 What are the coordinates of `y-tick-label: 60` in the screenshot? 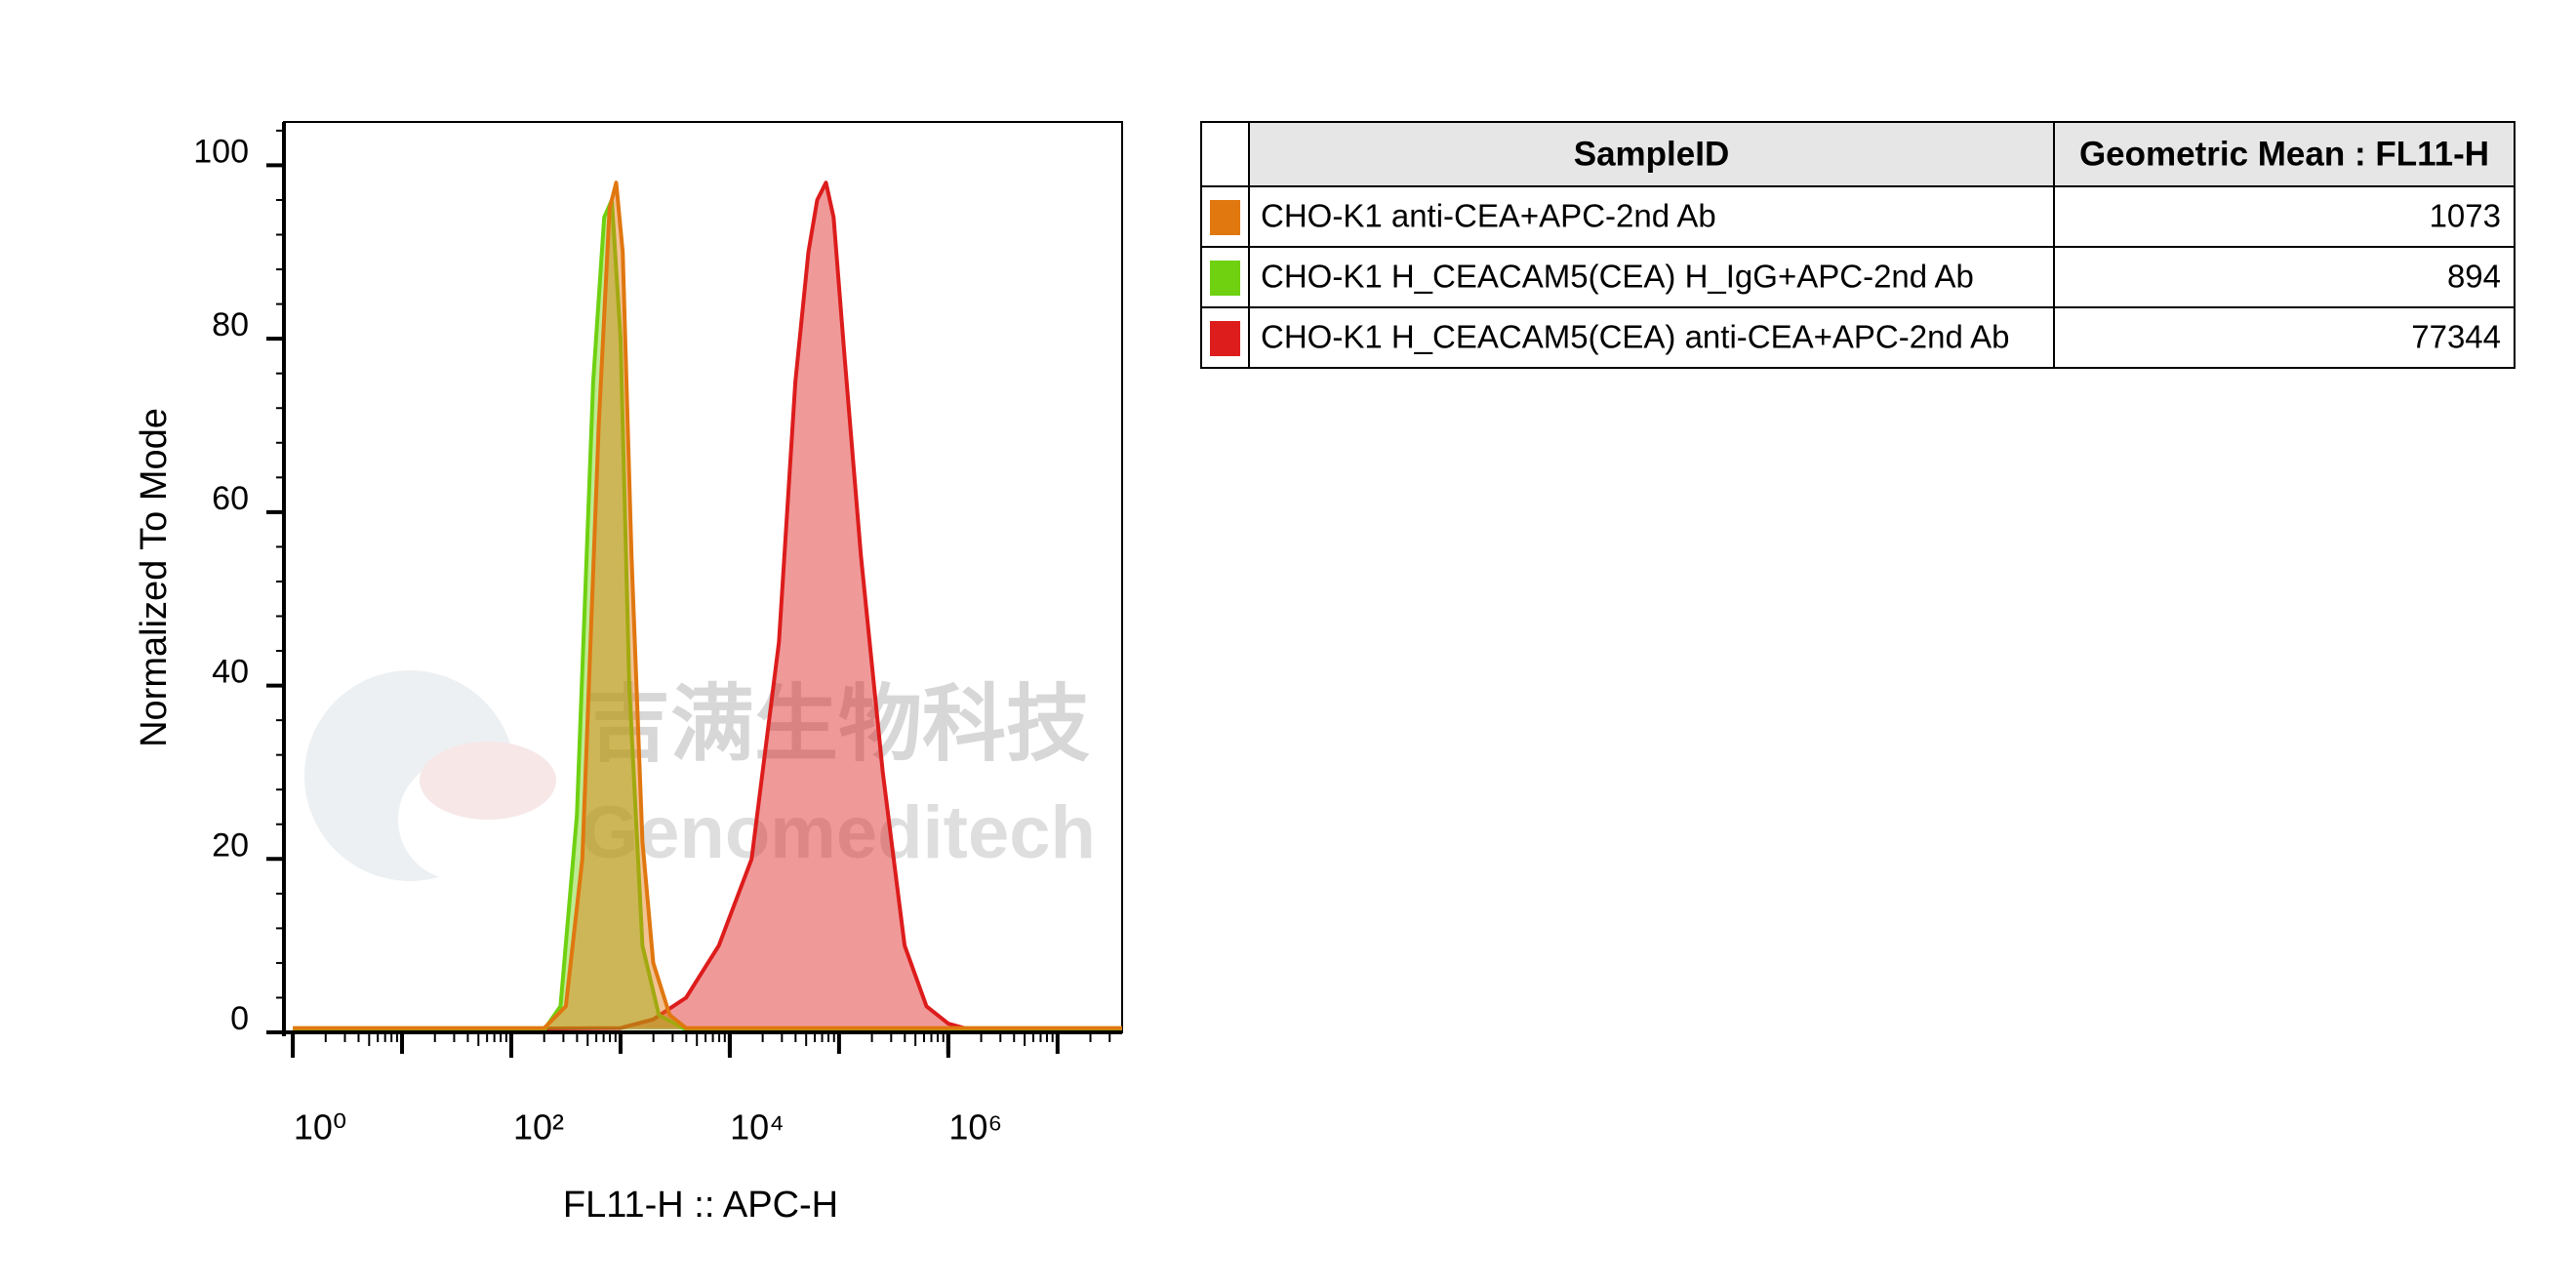 It's located at (230, 498).